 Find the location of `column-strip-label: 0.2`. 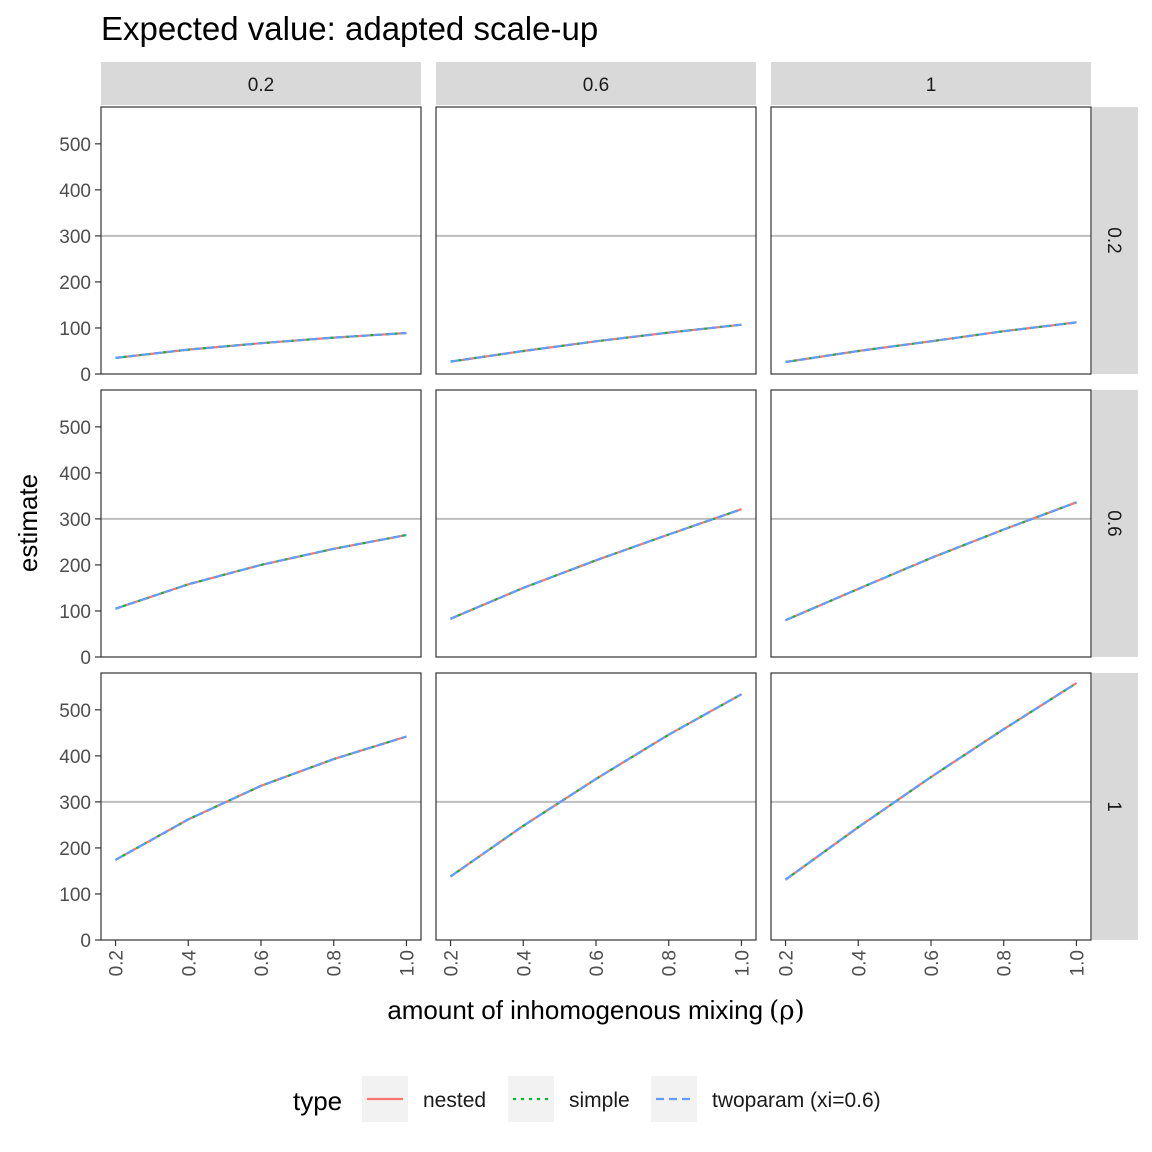

column-strip-label: 0.2 is located at coordinates (261, 85).